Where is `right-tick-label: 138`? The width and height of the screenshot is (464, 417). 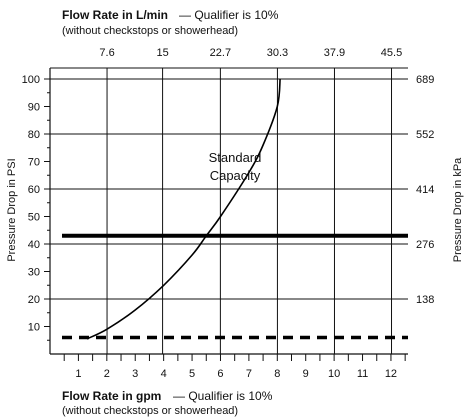
right-tick-label: 138 is located at coordinates (425, 300).